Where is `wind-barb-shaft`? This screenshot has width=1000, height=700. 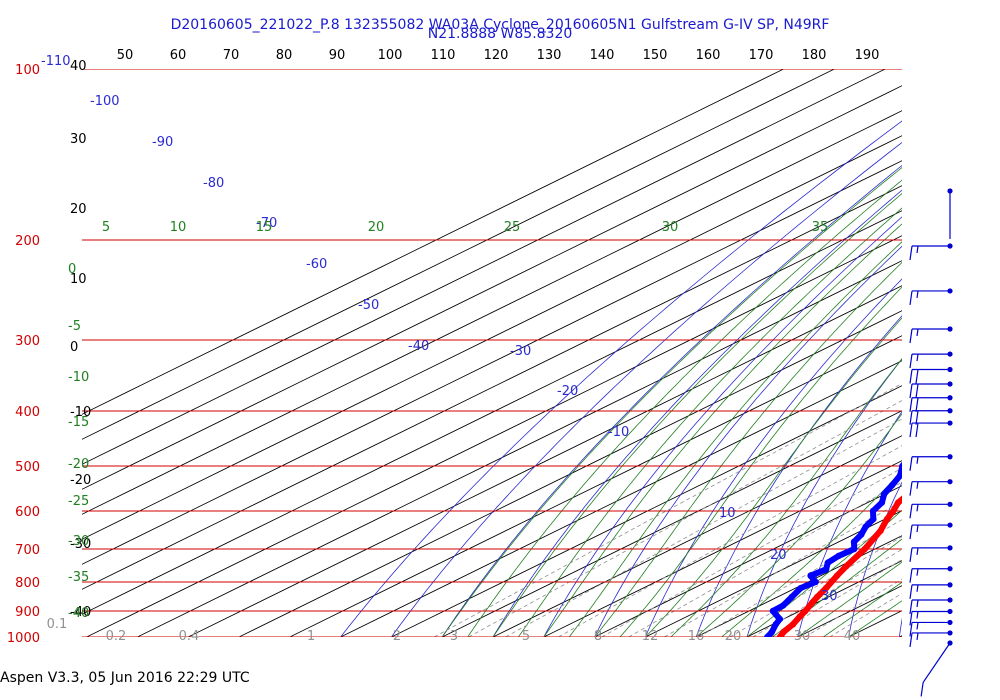 wind-barb-shaft is located at coordinates (936, 662).